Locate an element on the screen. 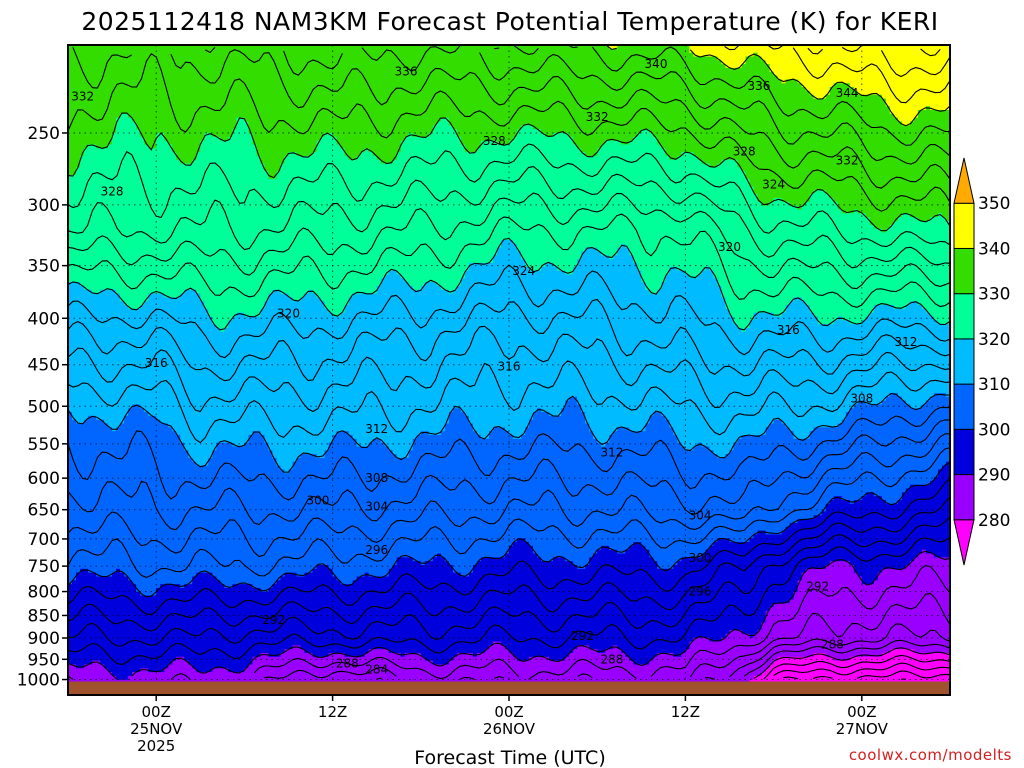 The width and height of the screenshot is (1024, 768). colorbar-tick-label: 340 is located at coordinates (994, 249).